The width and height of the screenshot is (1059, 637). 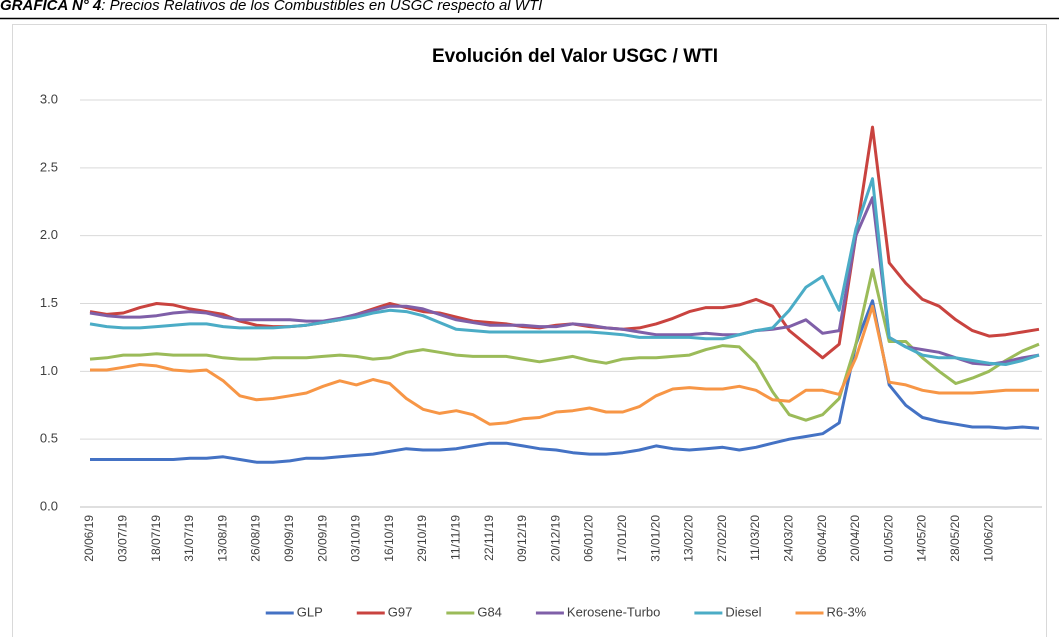 What do you see at coordinates (322, 538) in the screenshot?
I see `x-tick-label: 20/09/19` at bounding box center [322, 538].